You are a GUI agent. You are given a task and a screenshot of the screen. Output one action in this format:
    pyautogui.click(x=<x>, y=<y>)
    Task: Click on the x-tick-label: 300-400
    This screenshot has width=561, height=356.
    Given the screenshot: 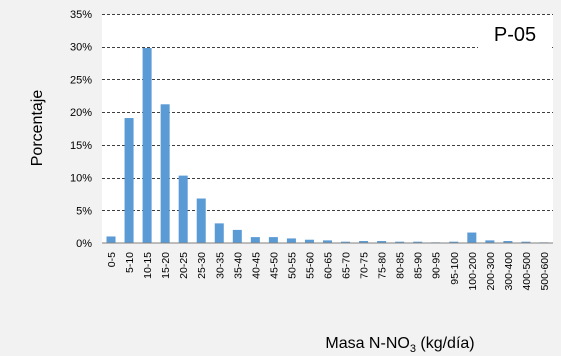 What is the action you would take?
    pyautogui.click(x=509, y=271)
    